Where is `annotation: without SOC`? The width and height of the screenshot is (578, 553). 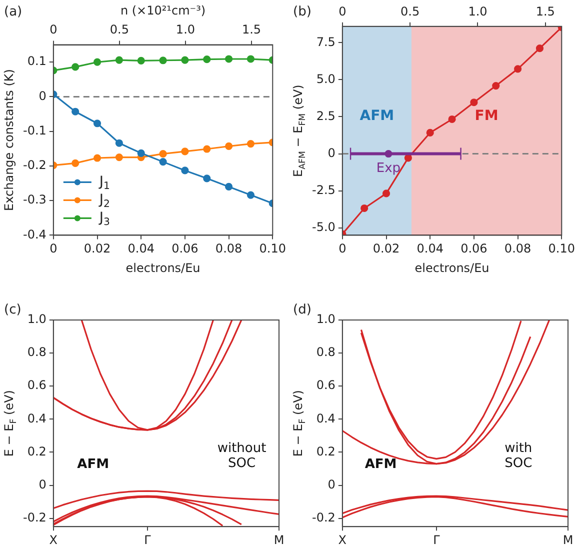 annotation: without SOC is located at coordinates (241, 456).